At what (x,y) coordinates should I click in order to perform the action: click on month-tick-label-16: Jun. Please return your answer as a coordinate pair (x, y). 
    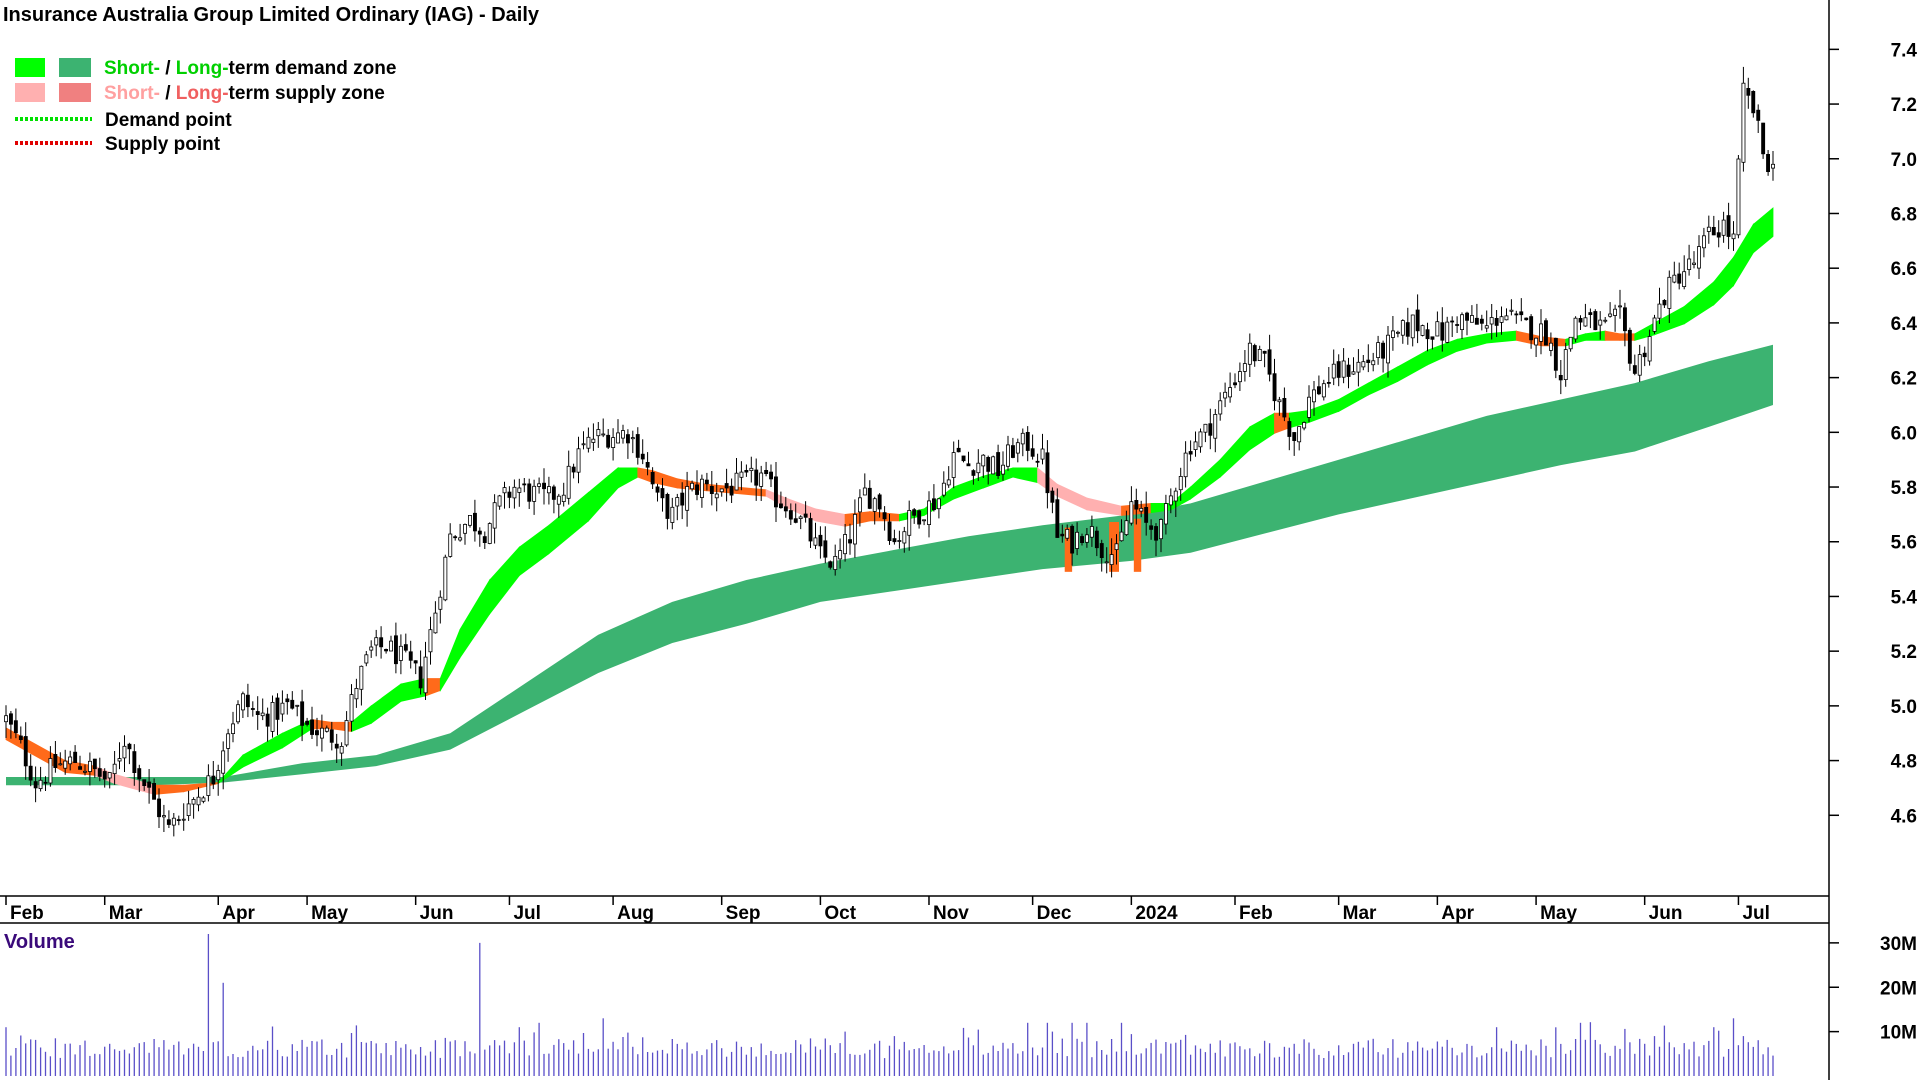
    Looking at the image, I should click on (1666, 913).